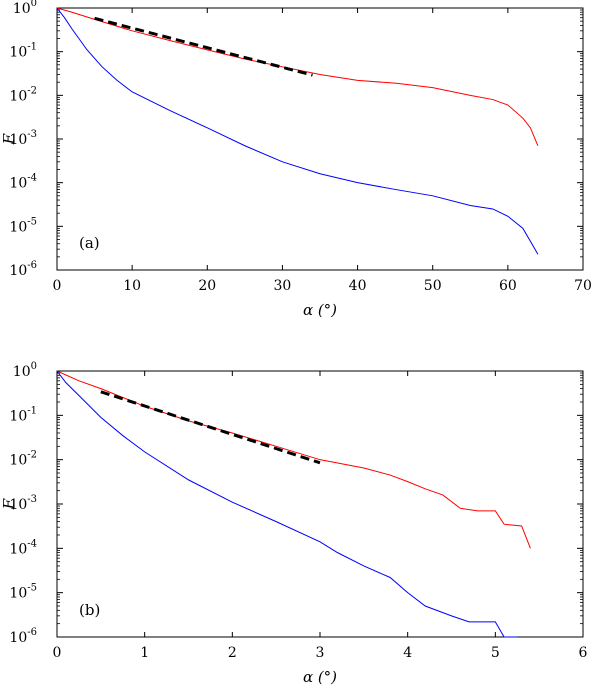  Describe the element at coordinates (207, 286) in the screenshot. I see `x-tick-label: 20` at that location.